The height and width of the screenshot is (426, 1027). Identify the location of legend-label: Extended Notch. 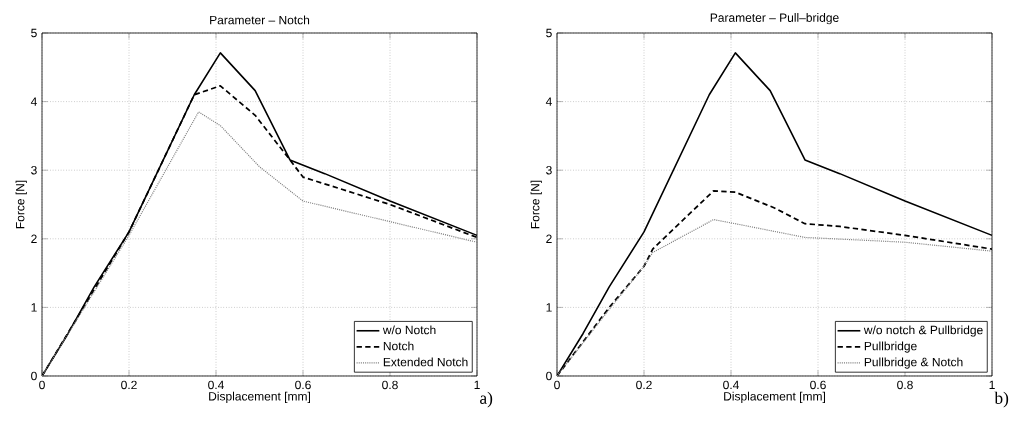
(425, 362).